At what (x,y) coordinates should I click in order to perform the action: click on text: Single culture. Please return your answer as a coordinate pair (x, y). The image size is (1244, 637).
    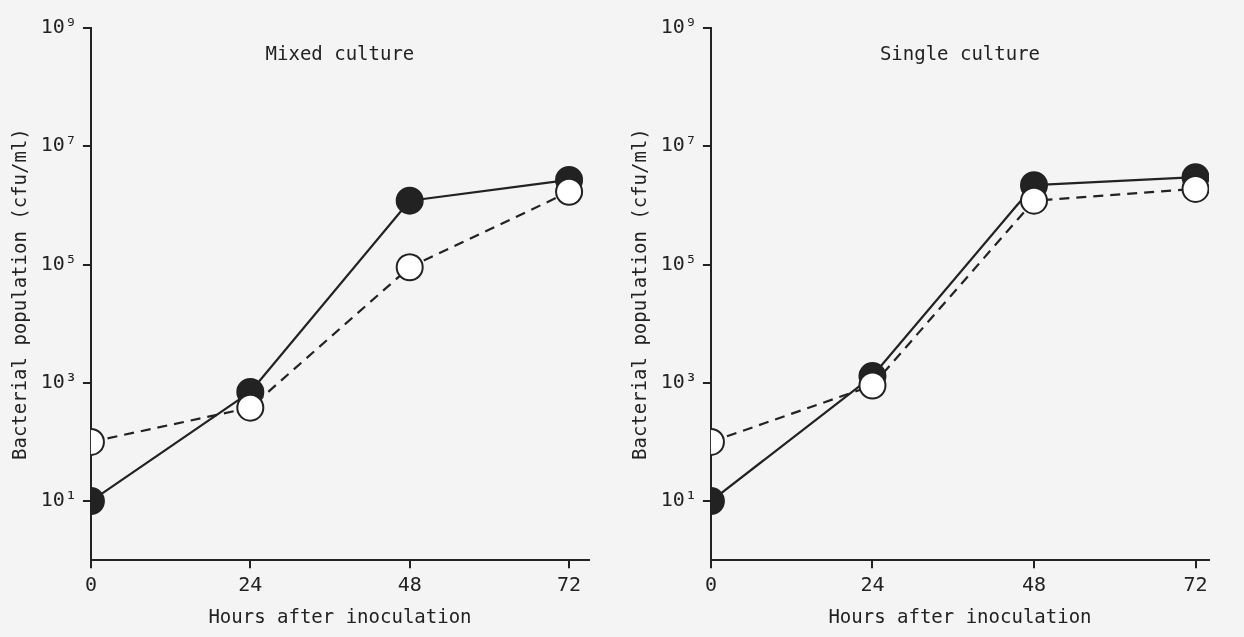
    Looking at the image, I should click on (960, 53).